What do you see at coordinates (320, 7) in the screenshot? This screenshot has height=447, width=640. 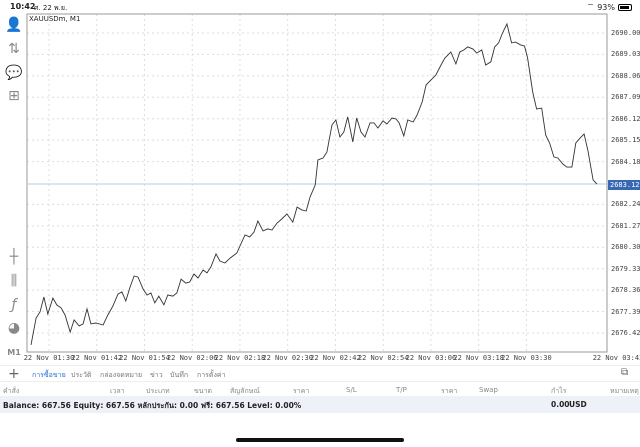 I see `status-bar: 10:42 ศ. 22 พ.ย. ⌔ 93%` at bounding box center [320, 7].